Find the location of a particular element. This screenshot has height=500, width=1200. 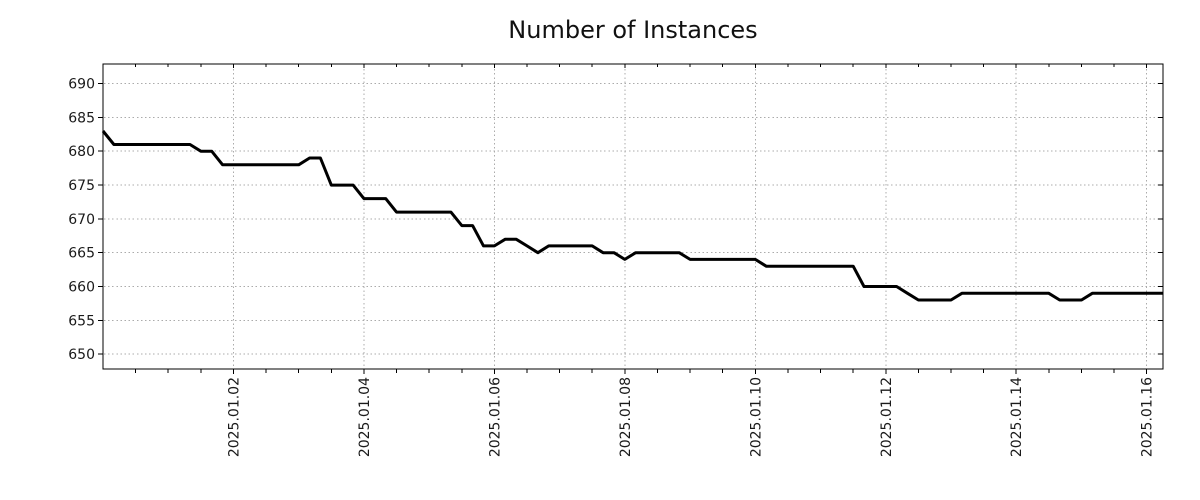

x-tick-label: 2025.01.10 is located at coordinates (756, 417).